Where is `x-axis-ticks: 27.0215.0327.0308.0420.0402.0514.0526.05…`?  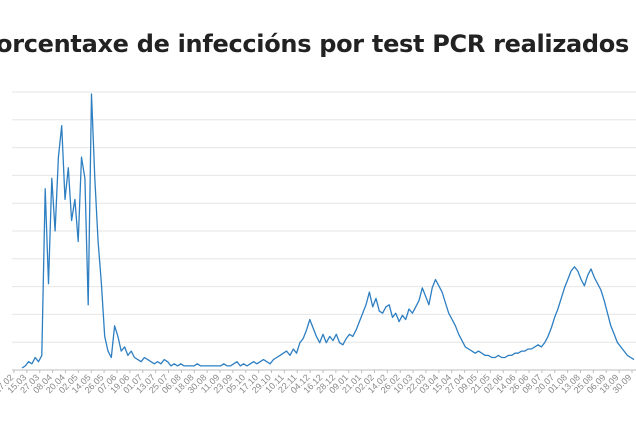 x-axis-ticks: 27.0215.0327.0308.0420.0402.0514.0526.05… is located at coordinates (316, 382).